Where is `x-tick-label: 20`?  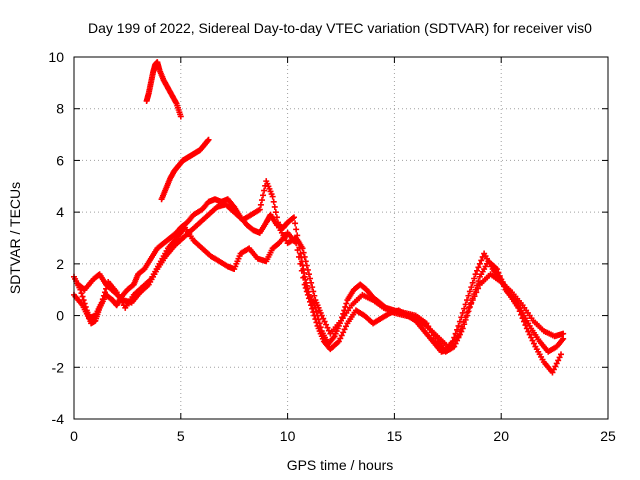 x-tick-label: 20 is located at coordinates (501, 436).